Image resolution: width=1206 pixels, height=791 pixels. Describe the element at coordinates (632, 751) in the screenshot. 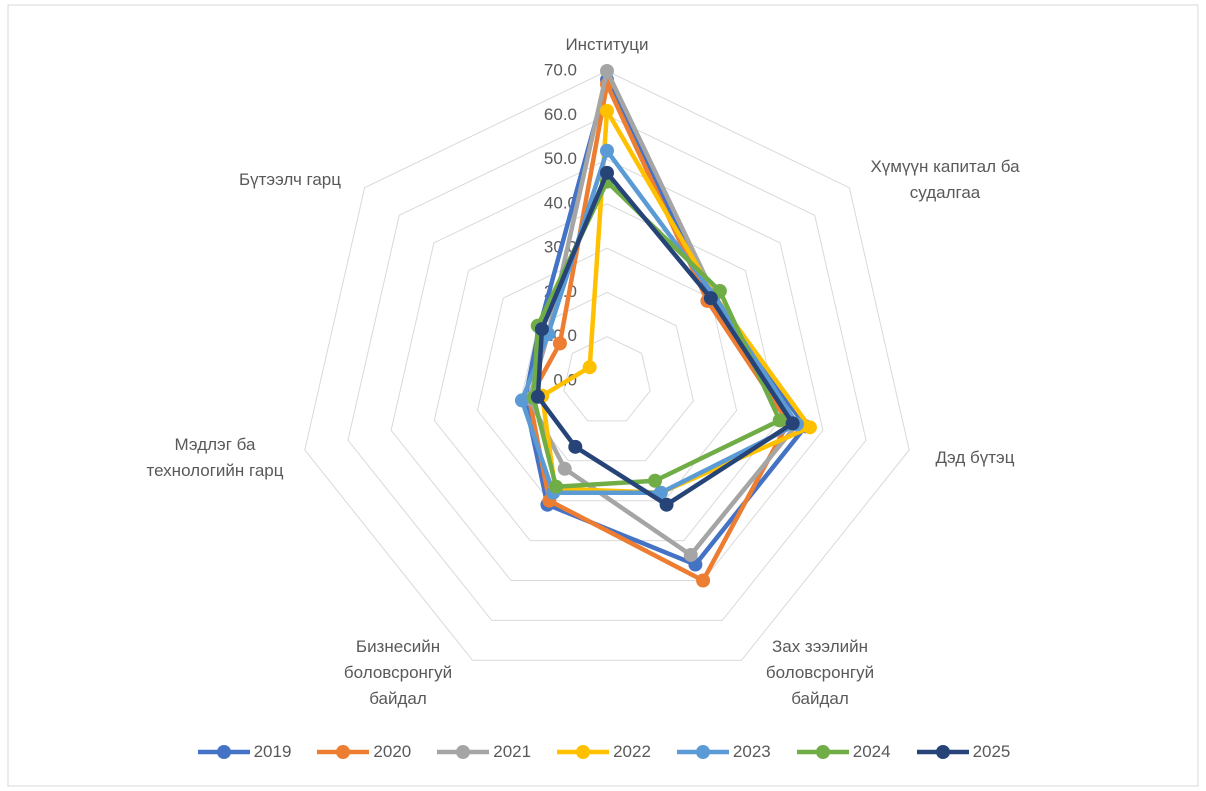

I see `legend-label: 2022` at that location.